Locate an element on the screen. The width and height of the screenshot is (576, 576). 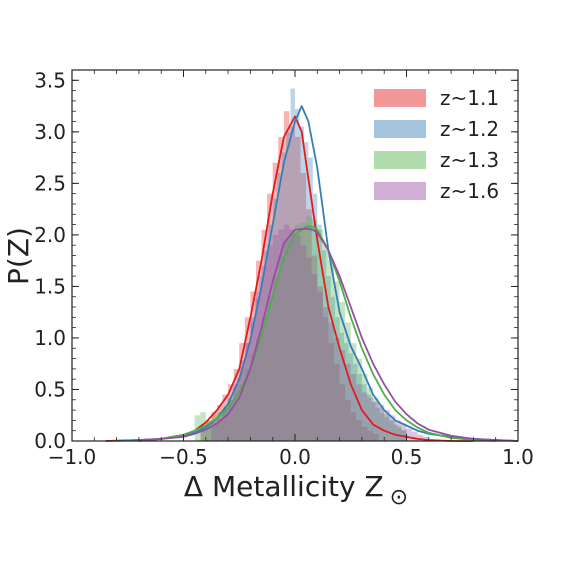
x-tick-label: 1.0 is located at coordinates (518, 457).